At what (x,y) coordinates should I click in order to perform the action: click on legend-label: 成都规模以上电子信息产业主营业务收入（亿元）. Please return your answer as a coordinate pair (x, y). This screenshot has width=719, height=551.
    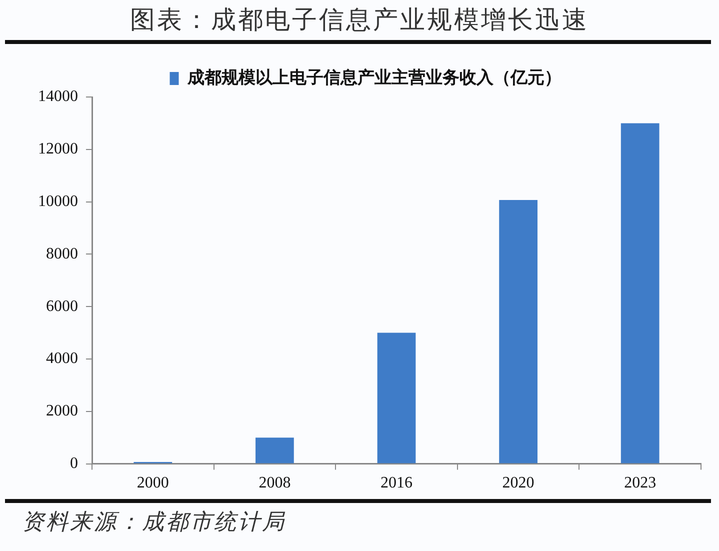
    Looking at the image, I should click on (374, 78).